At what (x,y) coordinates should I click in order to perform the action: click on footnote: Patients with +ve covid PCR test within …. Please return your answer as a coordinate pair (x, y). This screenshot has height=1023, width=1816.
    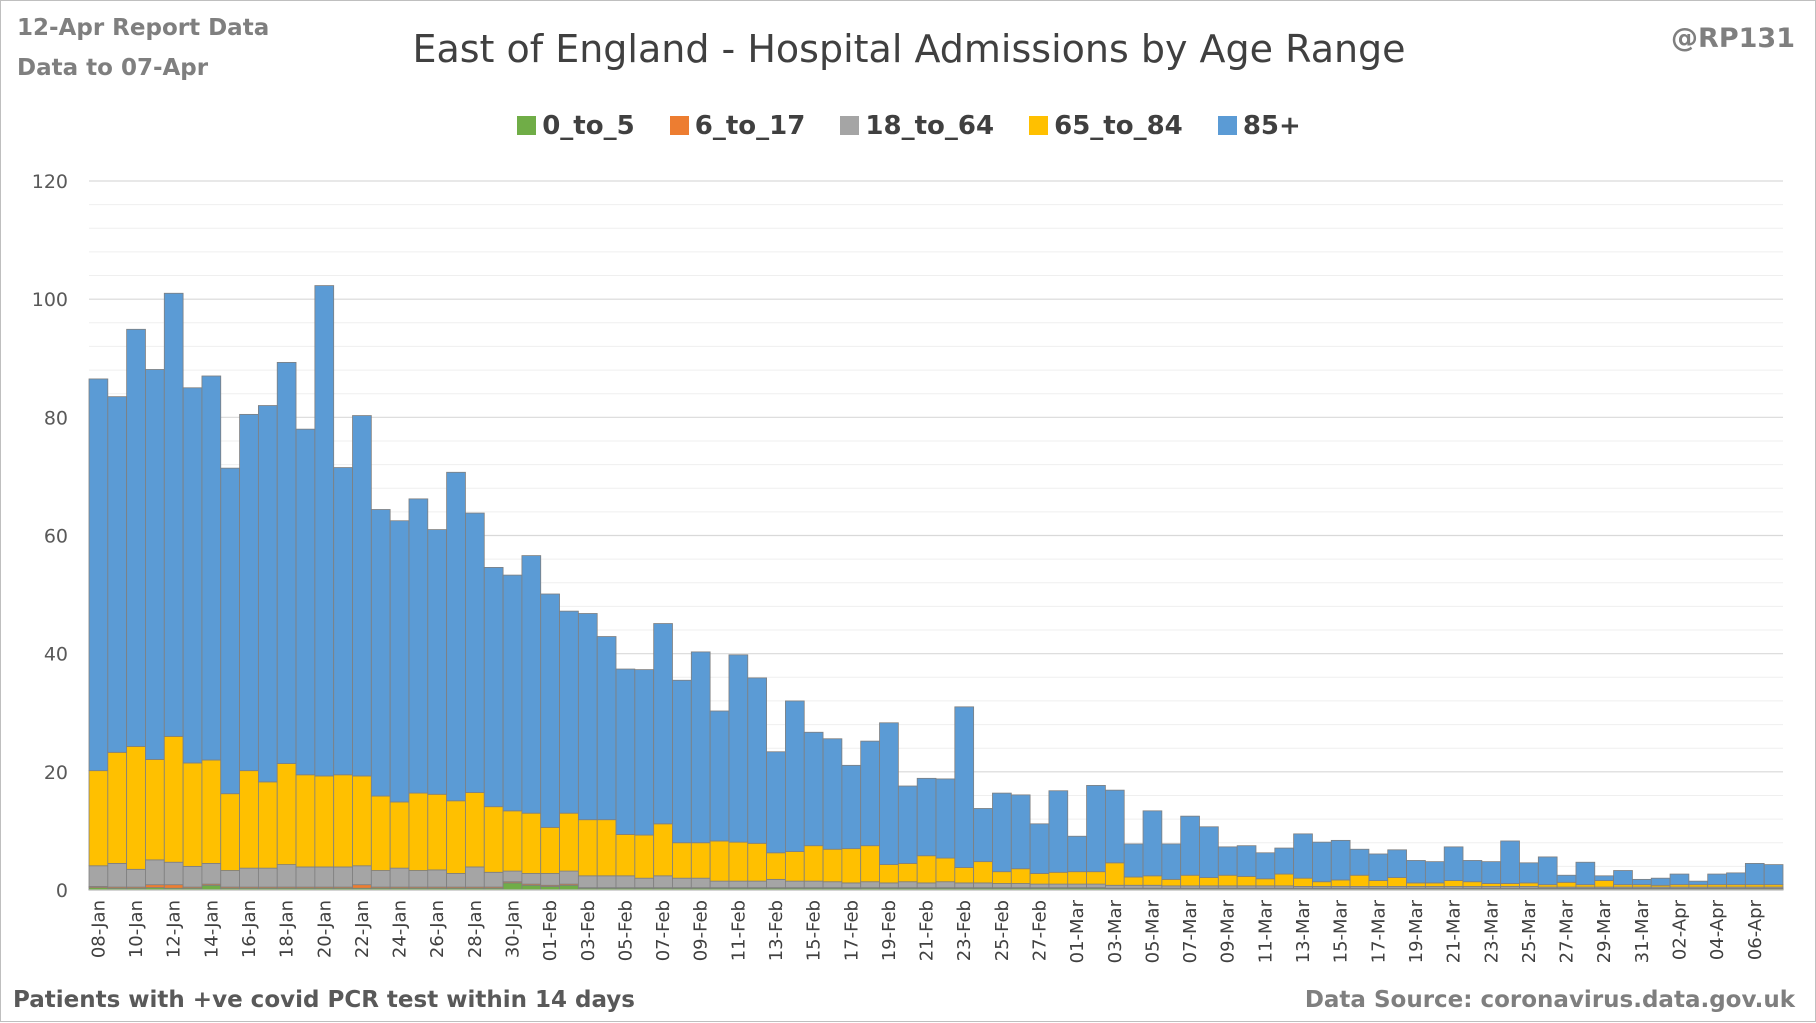
    Looking at the image, I should click on (324, 1000).